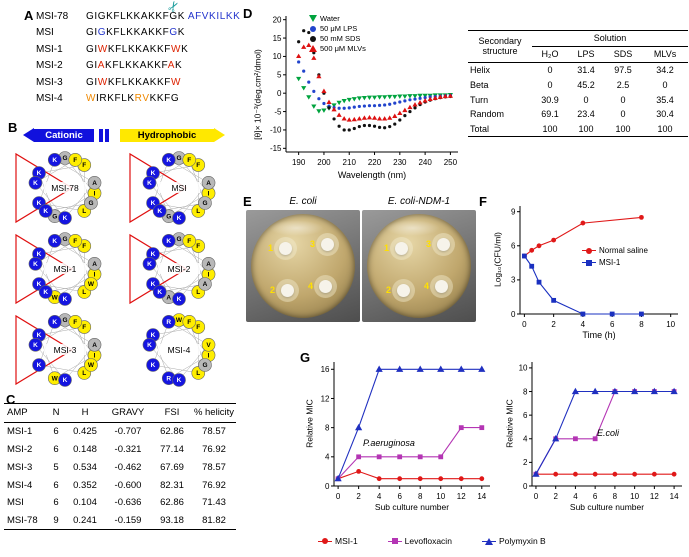 The width and height of the screenshot is (689, 557). Describe the element at coordinates (623, 99) in the screenshot. I see `table-cell: 0` at that location.